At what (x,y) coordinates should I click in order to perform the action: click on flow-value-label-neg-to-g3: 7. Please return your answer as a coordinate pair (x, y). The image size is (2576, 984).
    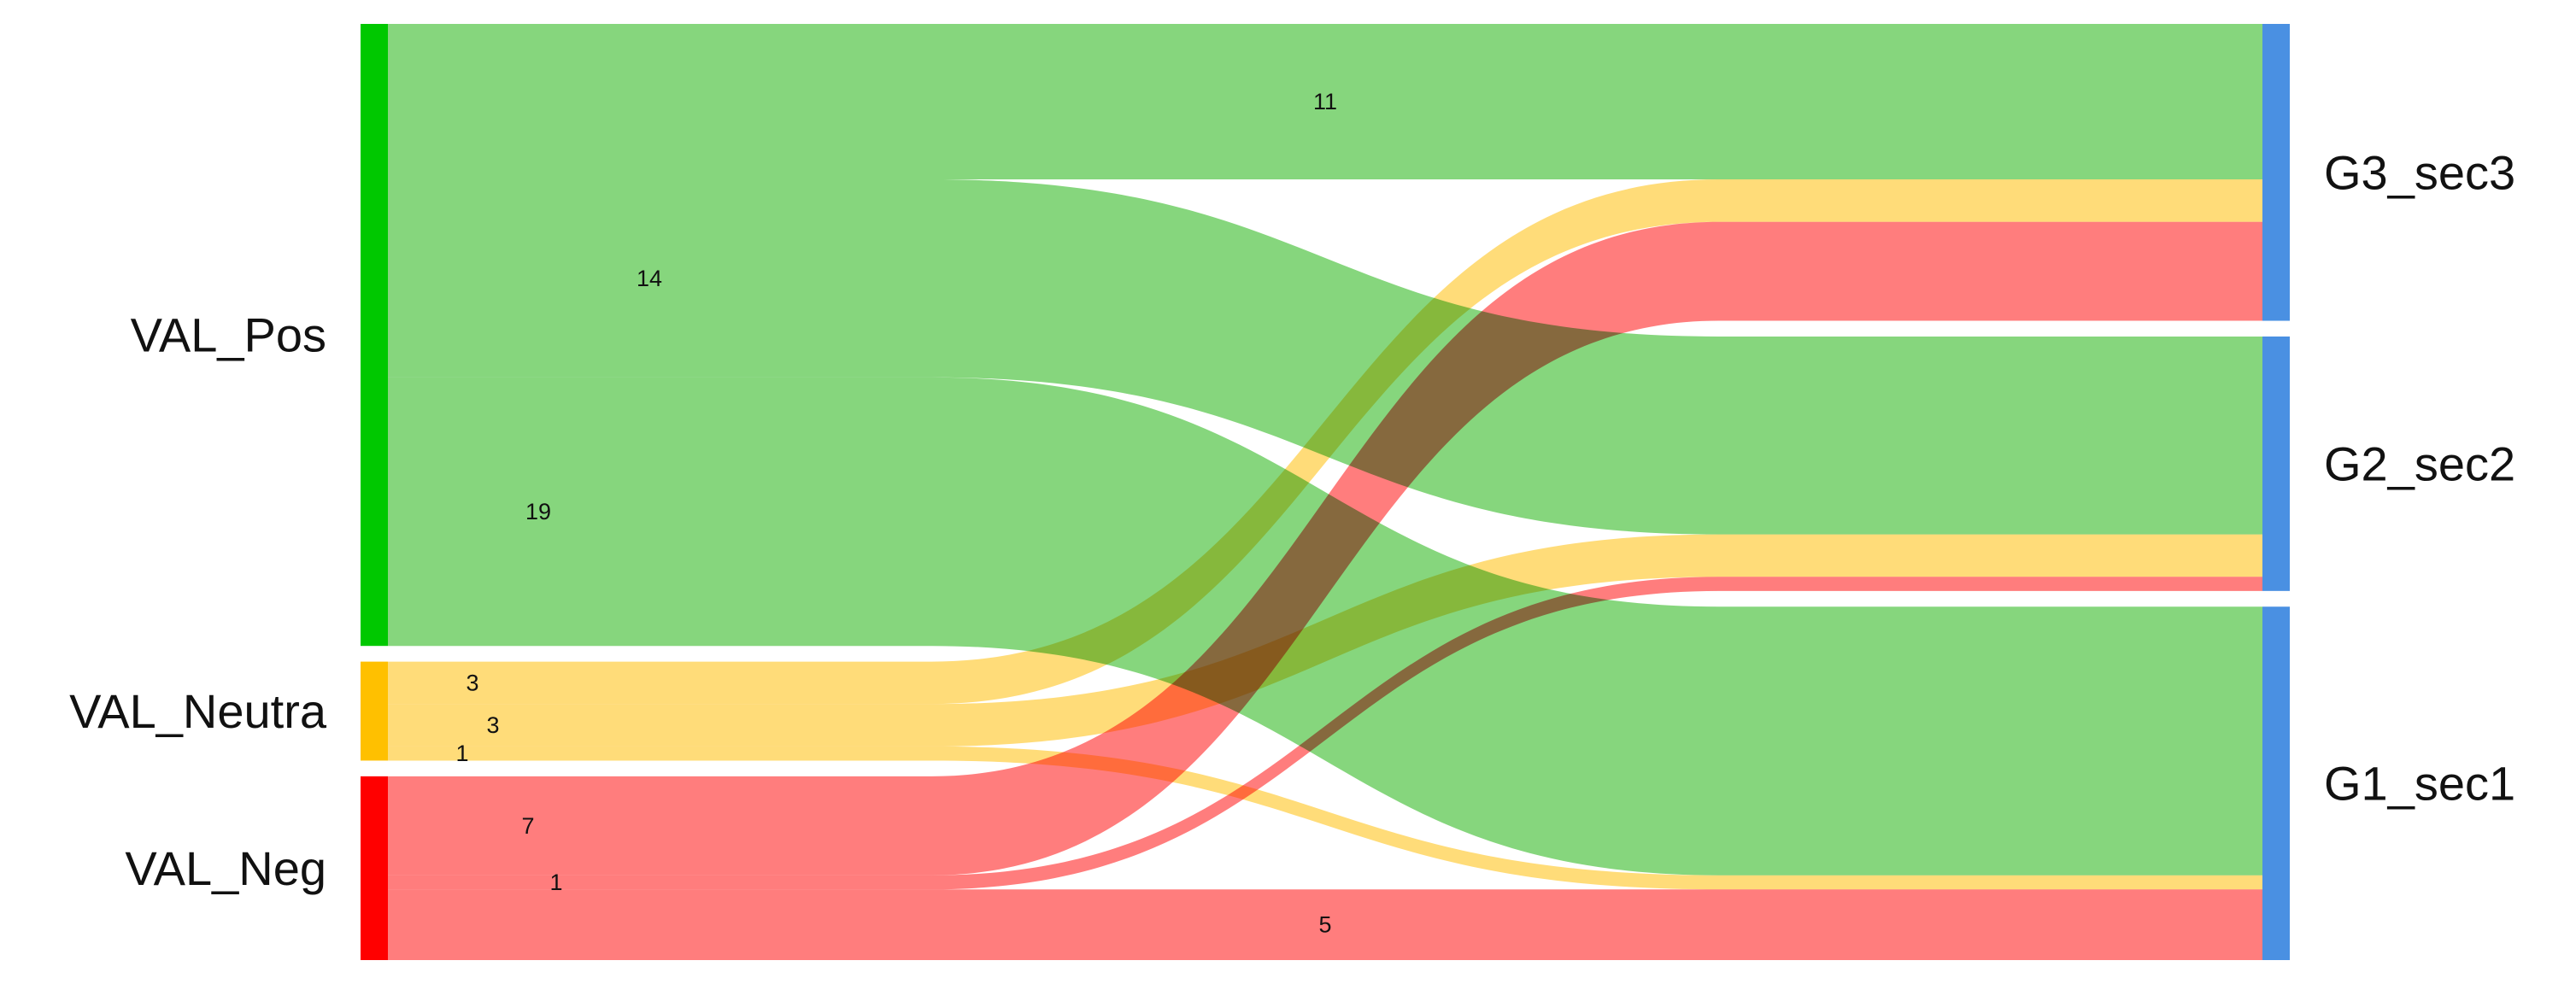
    Looking at the image, I should click on (527, 826).